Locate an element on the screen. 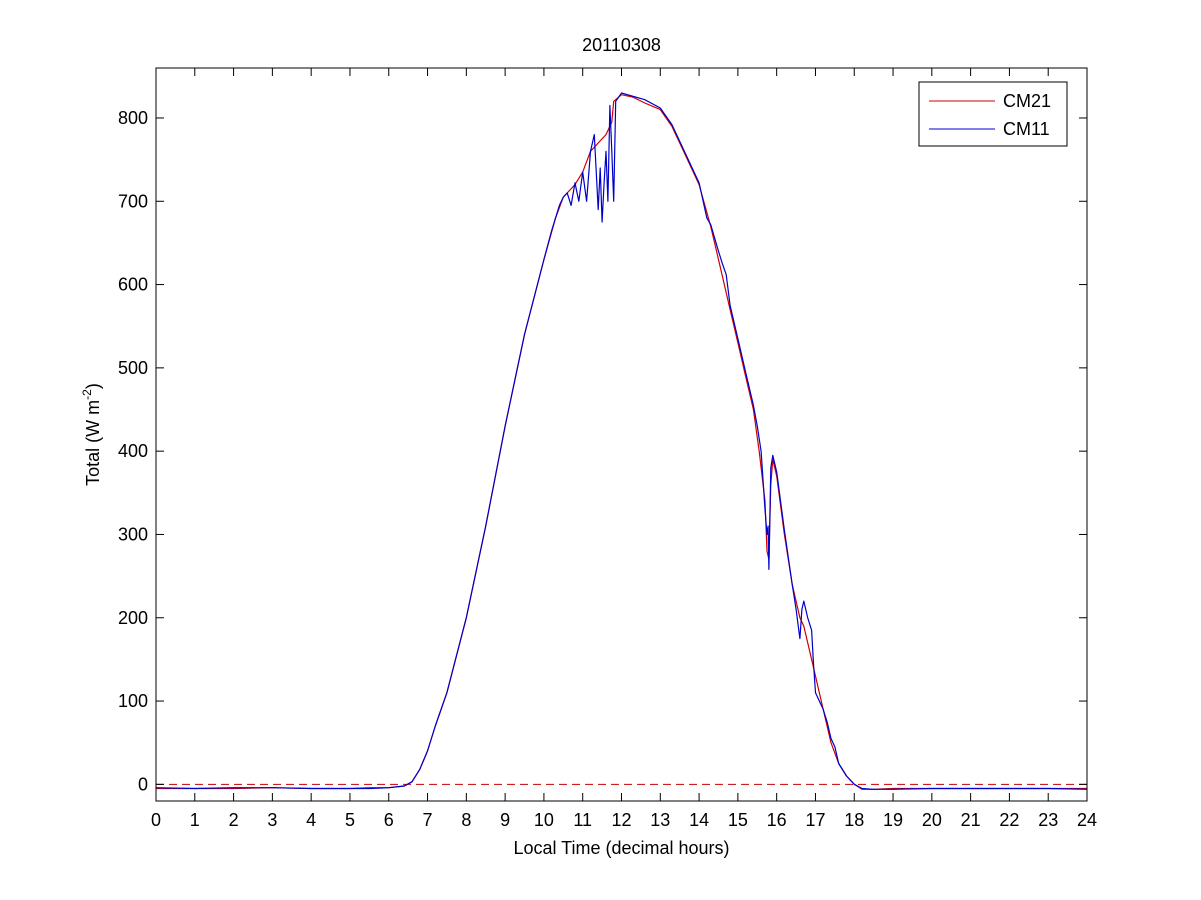 The image size is (1201, 900). legend-box is located at coordinates (993, 114).